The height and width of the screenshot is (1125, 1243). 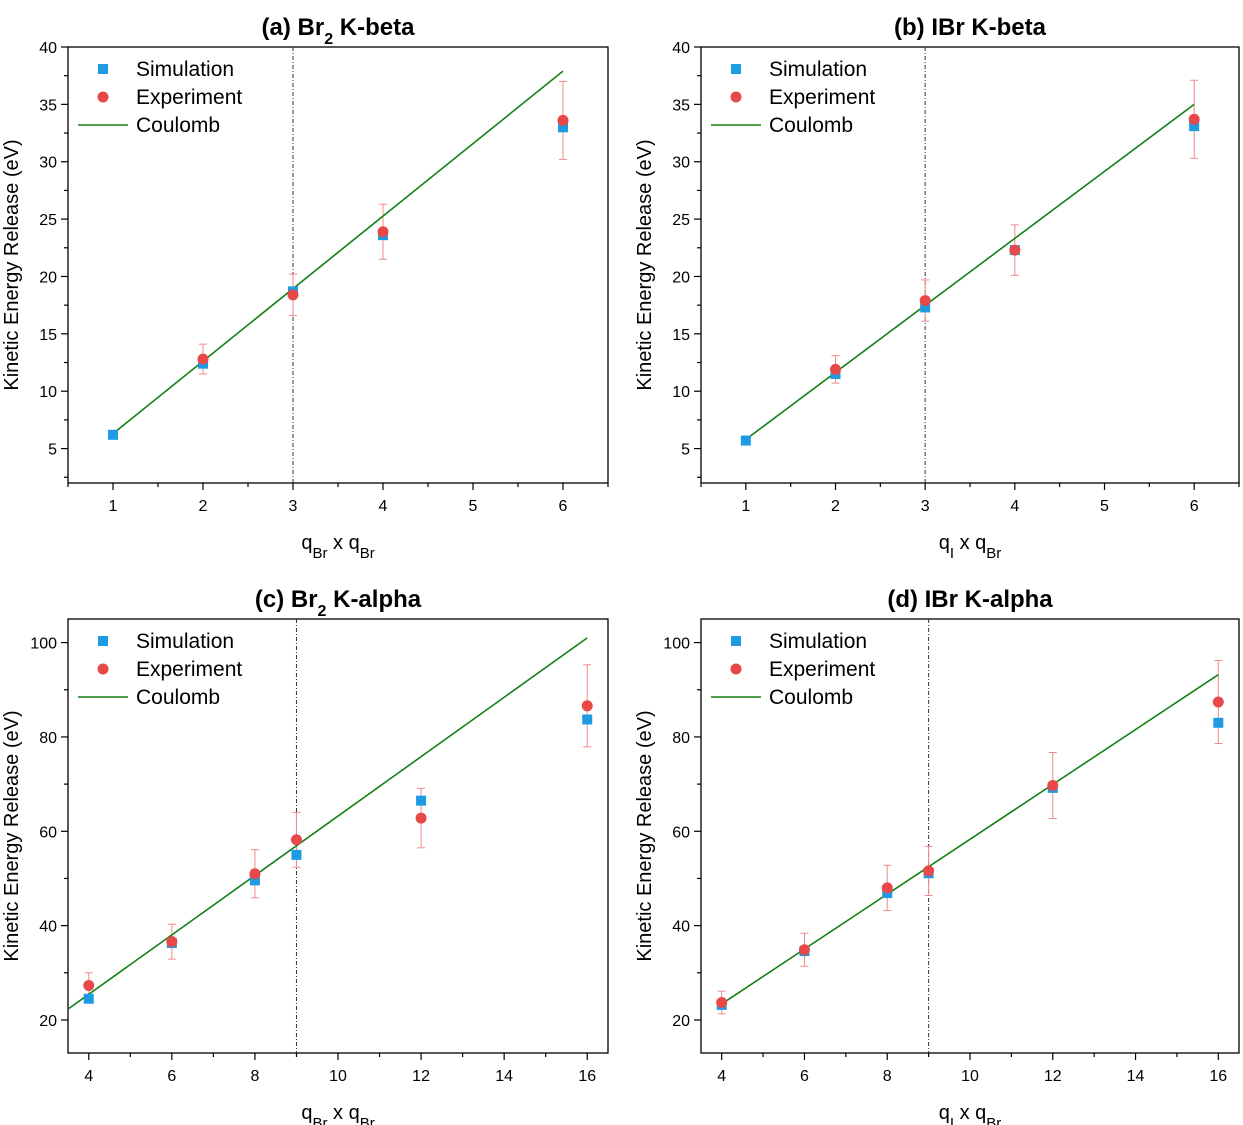 What do you see at coordinates (952, 553) in the screenshot?
I see `x-label-q1-subscript: I` at bounding box center [952, 553].